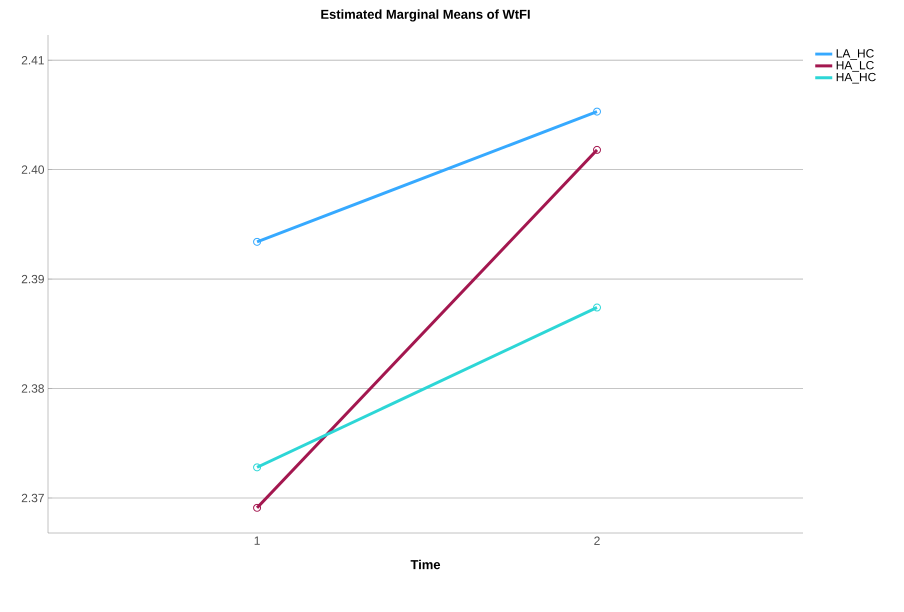 This screenshot has height=612, width=904. What do you see at coordinates (425, 15) in the screenshot?
I see `chart-title: Estimated Marginal Means of WtFI` at bounding box center [425, 15].